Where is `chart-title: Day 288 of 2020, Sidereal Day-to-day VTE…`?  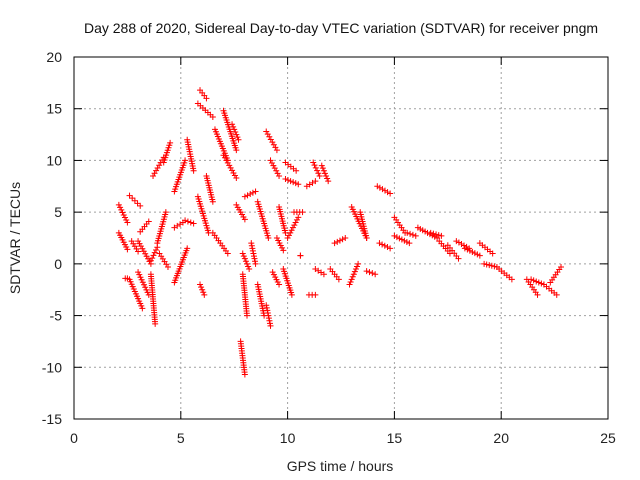
chart-title: Day 288 of 2020, Sidereal Day-to-day VTE… is located at coordinates (341, 28).